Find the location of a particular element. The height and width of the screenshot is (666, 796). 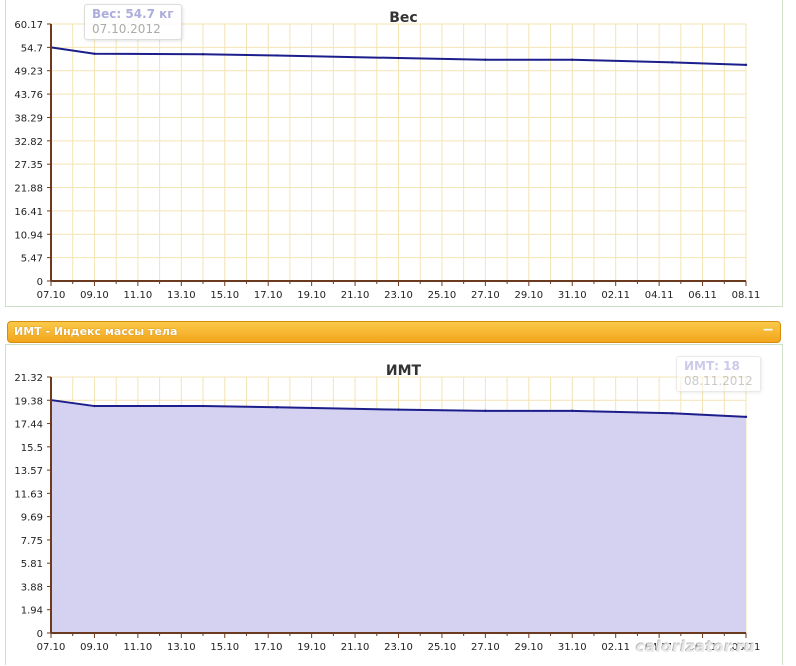

weight-tooltip-date: 07.10.2012 is located at coordinates (126, 29).